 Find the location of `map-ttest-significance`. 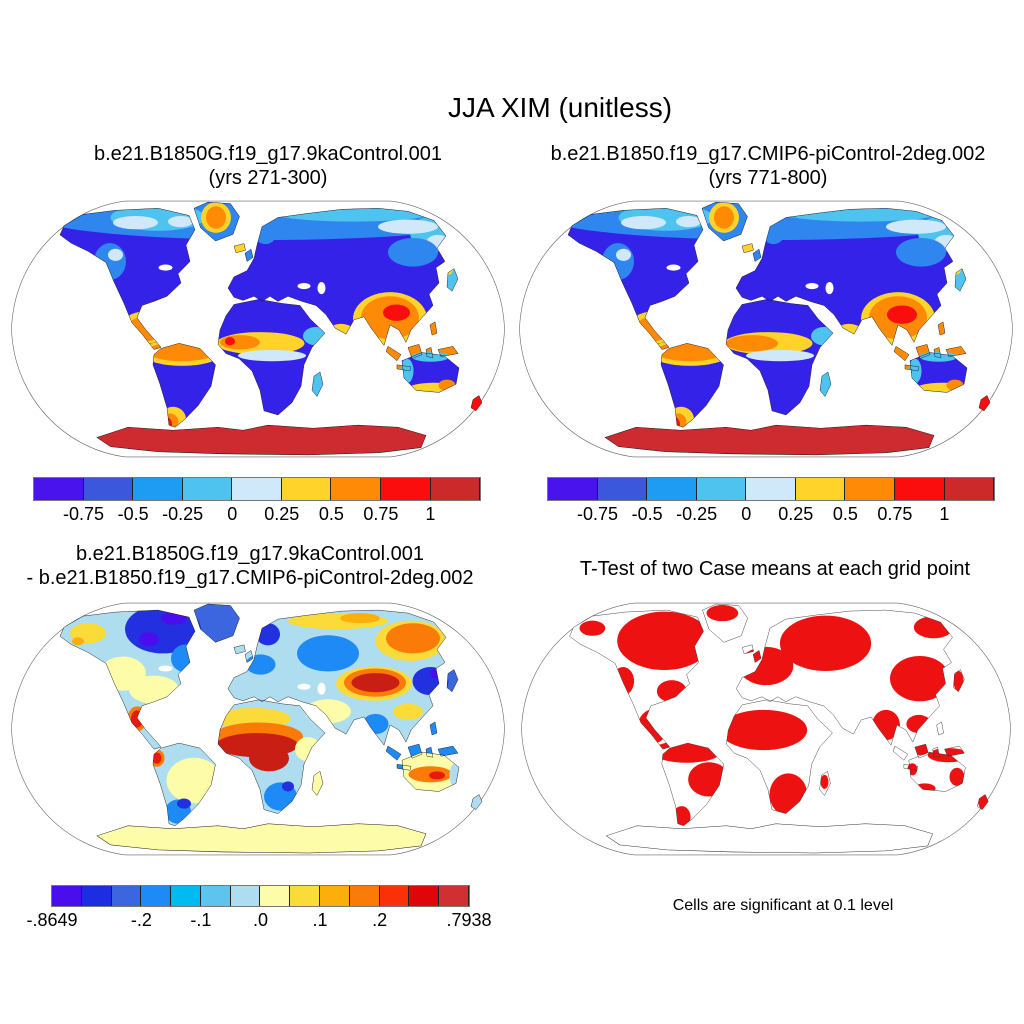

map-ttest-significance is located at coordinates (766, 729).